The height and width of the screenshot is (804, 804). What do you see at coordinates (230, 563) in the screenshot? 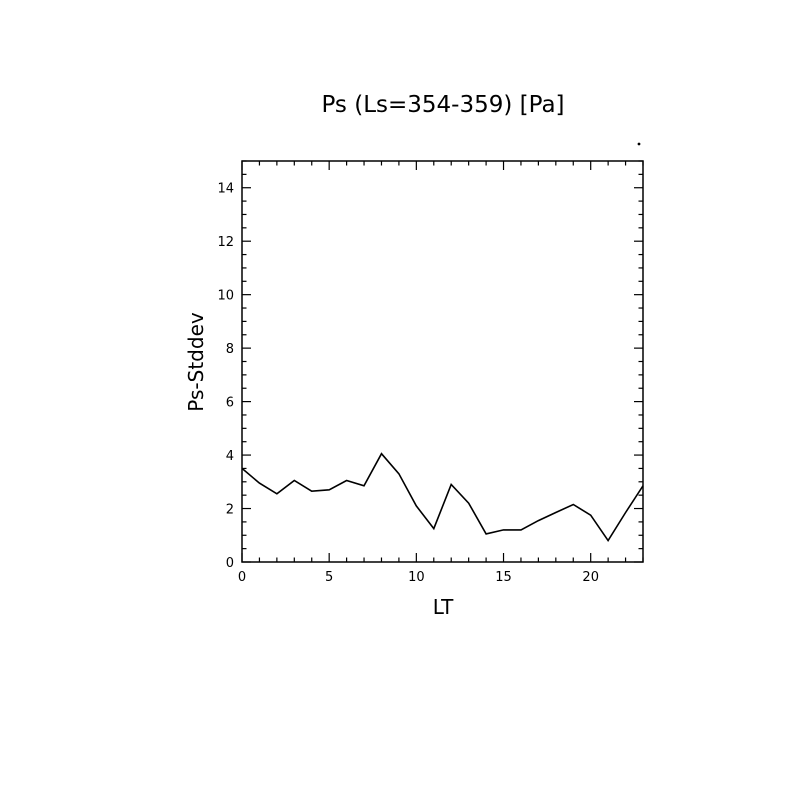
I see `y-tick-label: 0` at bounding box center [230, 563].